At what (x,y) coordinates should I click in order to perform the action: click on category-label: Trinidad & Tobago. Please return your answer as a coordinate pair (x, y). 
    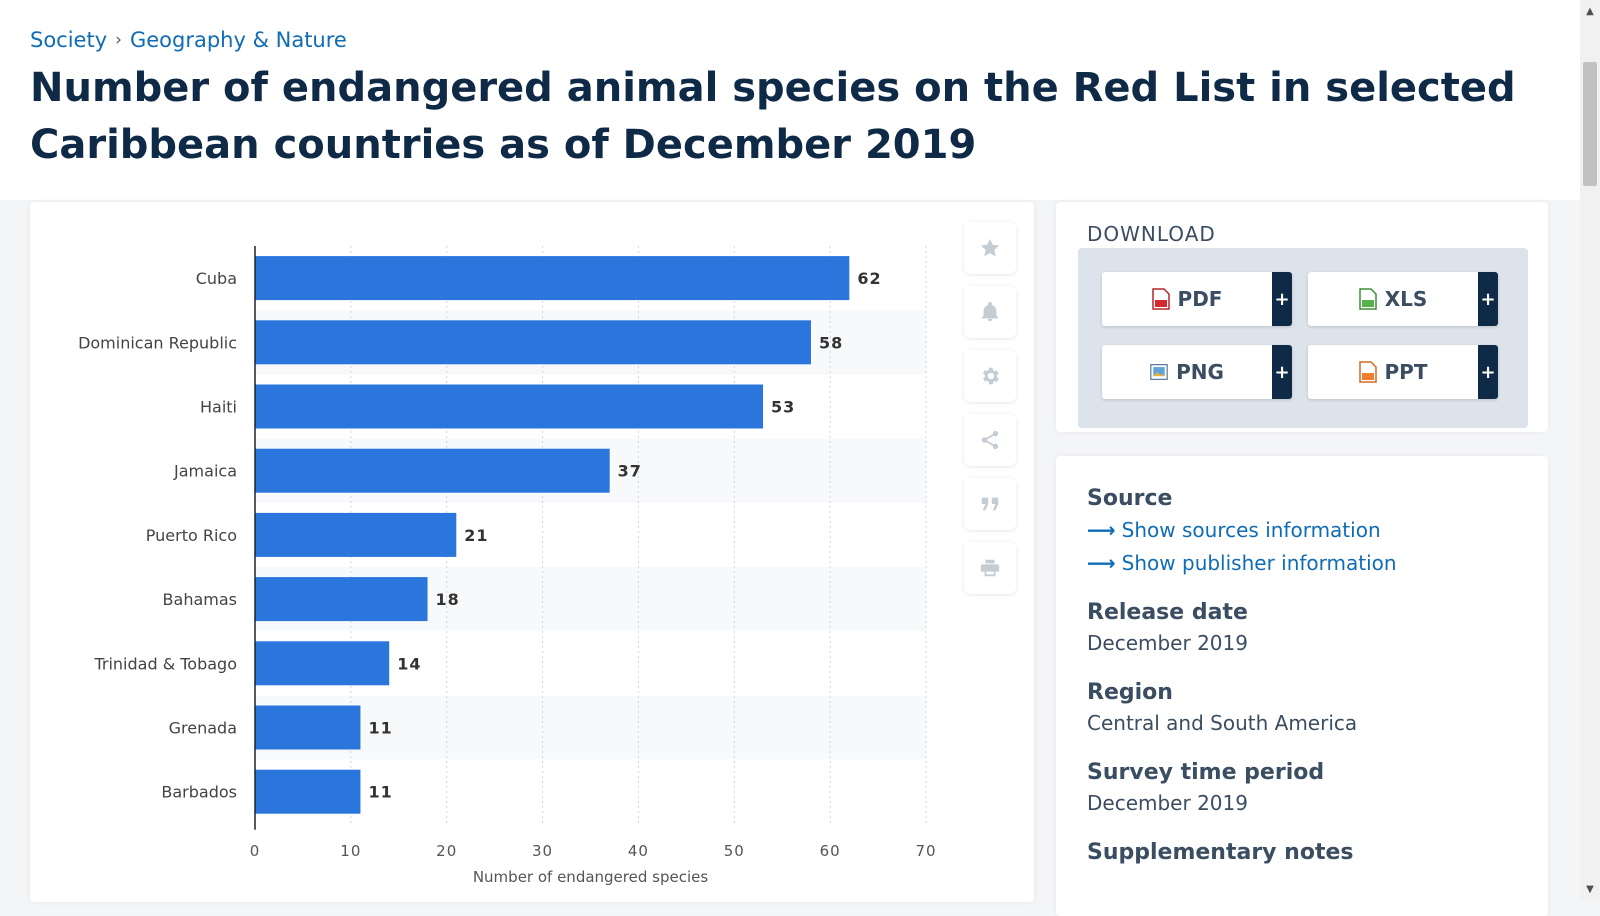
    Looking at the image, I should click on (165, 663).